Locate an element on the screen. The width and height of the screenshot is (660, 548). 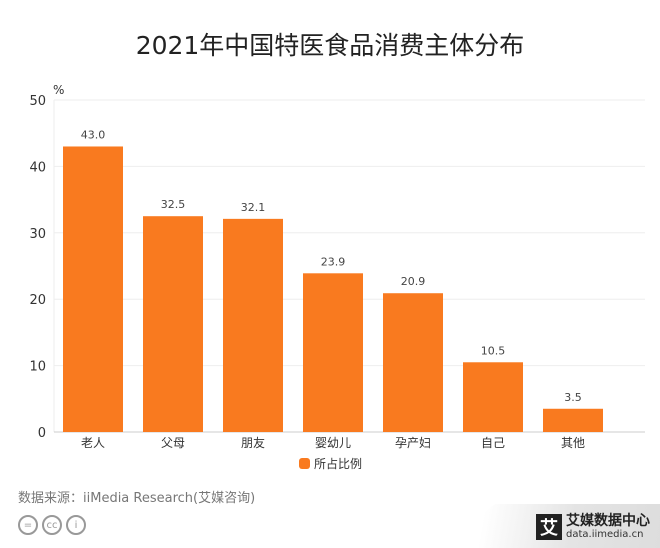
cc-by-icon: i is located at coordinates (76, 525).